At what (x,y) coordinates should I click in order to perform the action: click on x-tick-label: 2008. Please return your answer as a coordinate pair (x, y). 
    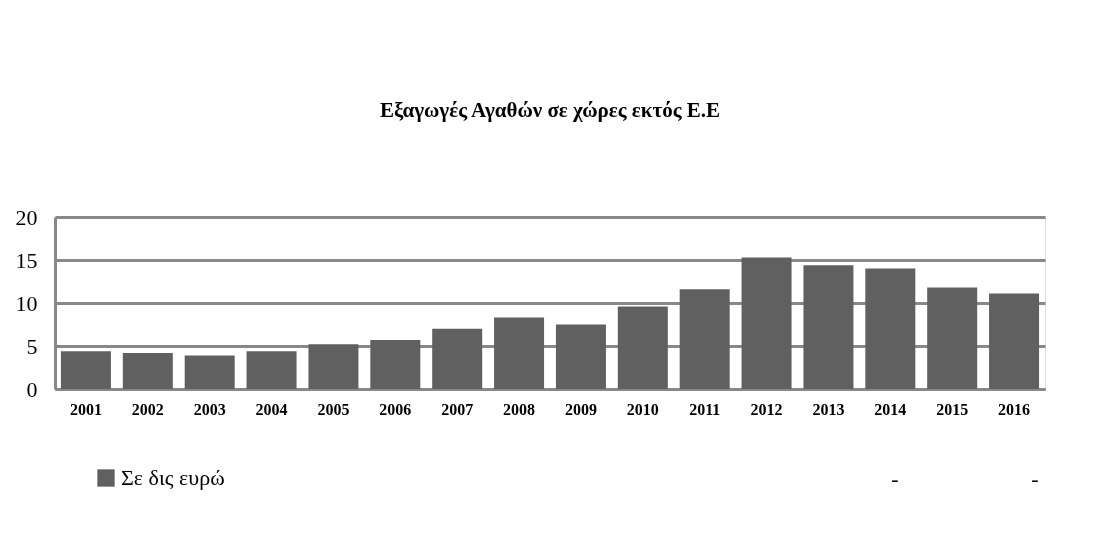
    Looking at the image, I should click on (519, 409).